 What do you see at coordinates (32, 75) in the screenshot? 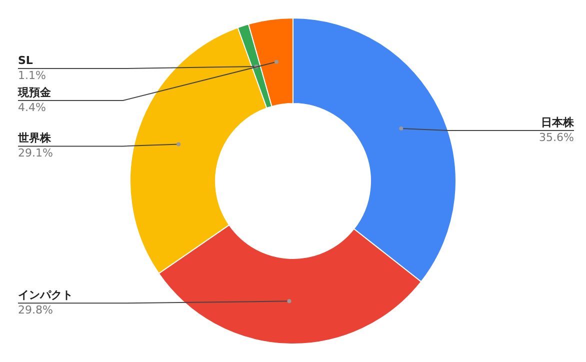
I see `data-label: 1.1%` at bounding box center [32, 75].